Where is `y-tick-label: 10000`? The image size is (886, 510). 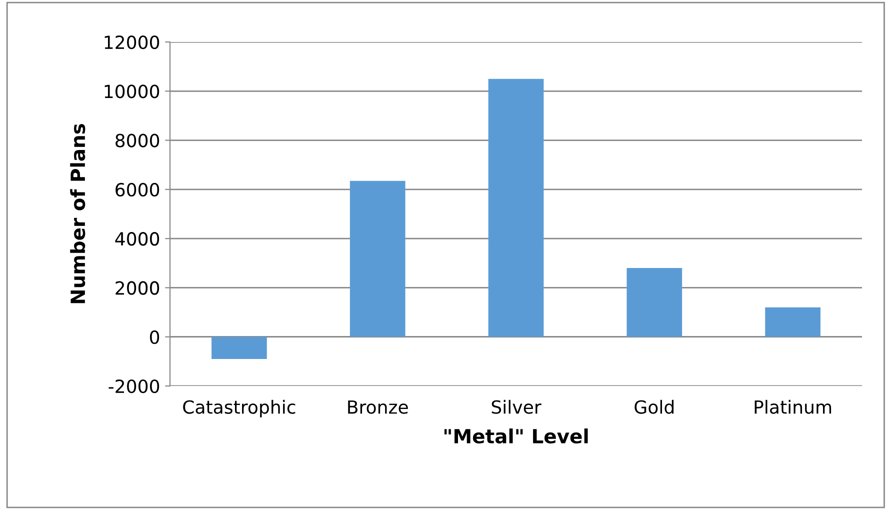
y-tick-label: 10000 is located at coordinates (132, 91).